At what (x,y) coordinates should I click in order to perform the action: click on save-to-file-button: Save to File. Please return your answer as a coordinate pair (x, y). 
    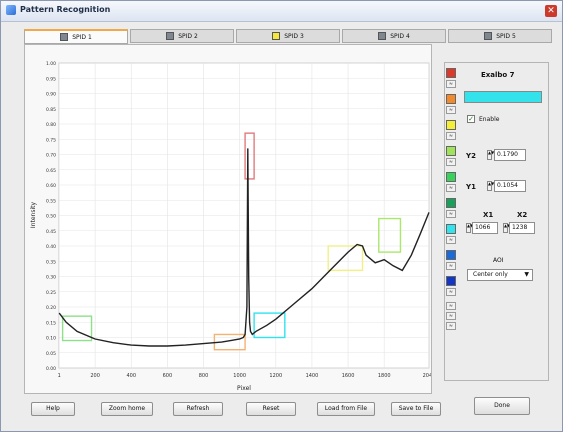
    Looking at the image, I should click on (416, 409).